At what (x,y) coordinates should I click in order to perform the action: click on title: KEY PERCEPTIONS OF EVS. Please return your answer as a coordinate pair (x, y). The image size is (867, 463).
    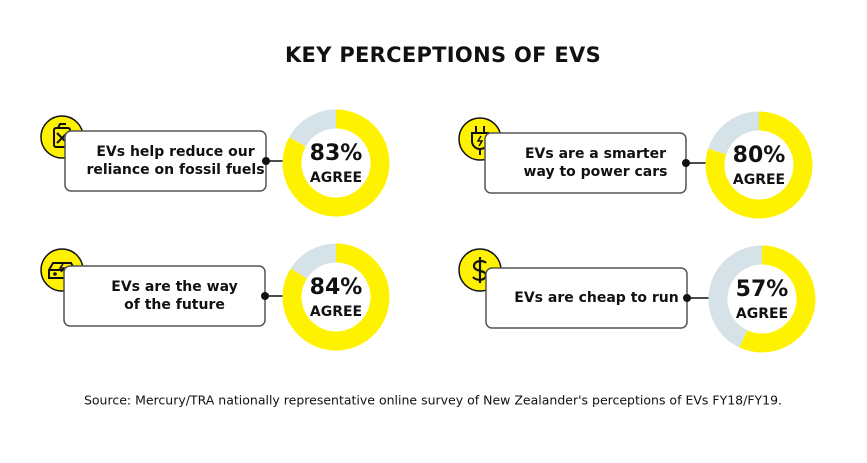
    Looking at the image, I should click on (443, 55).